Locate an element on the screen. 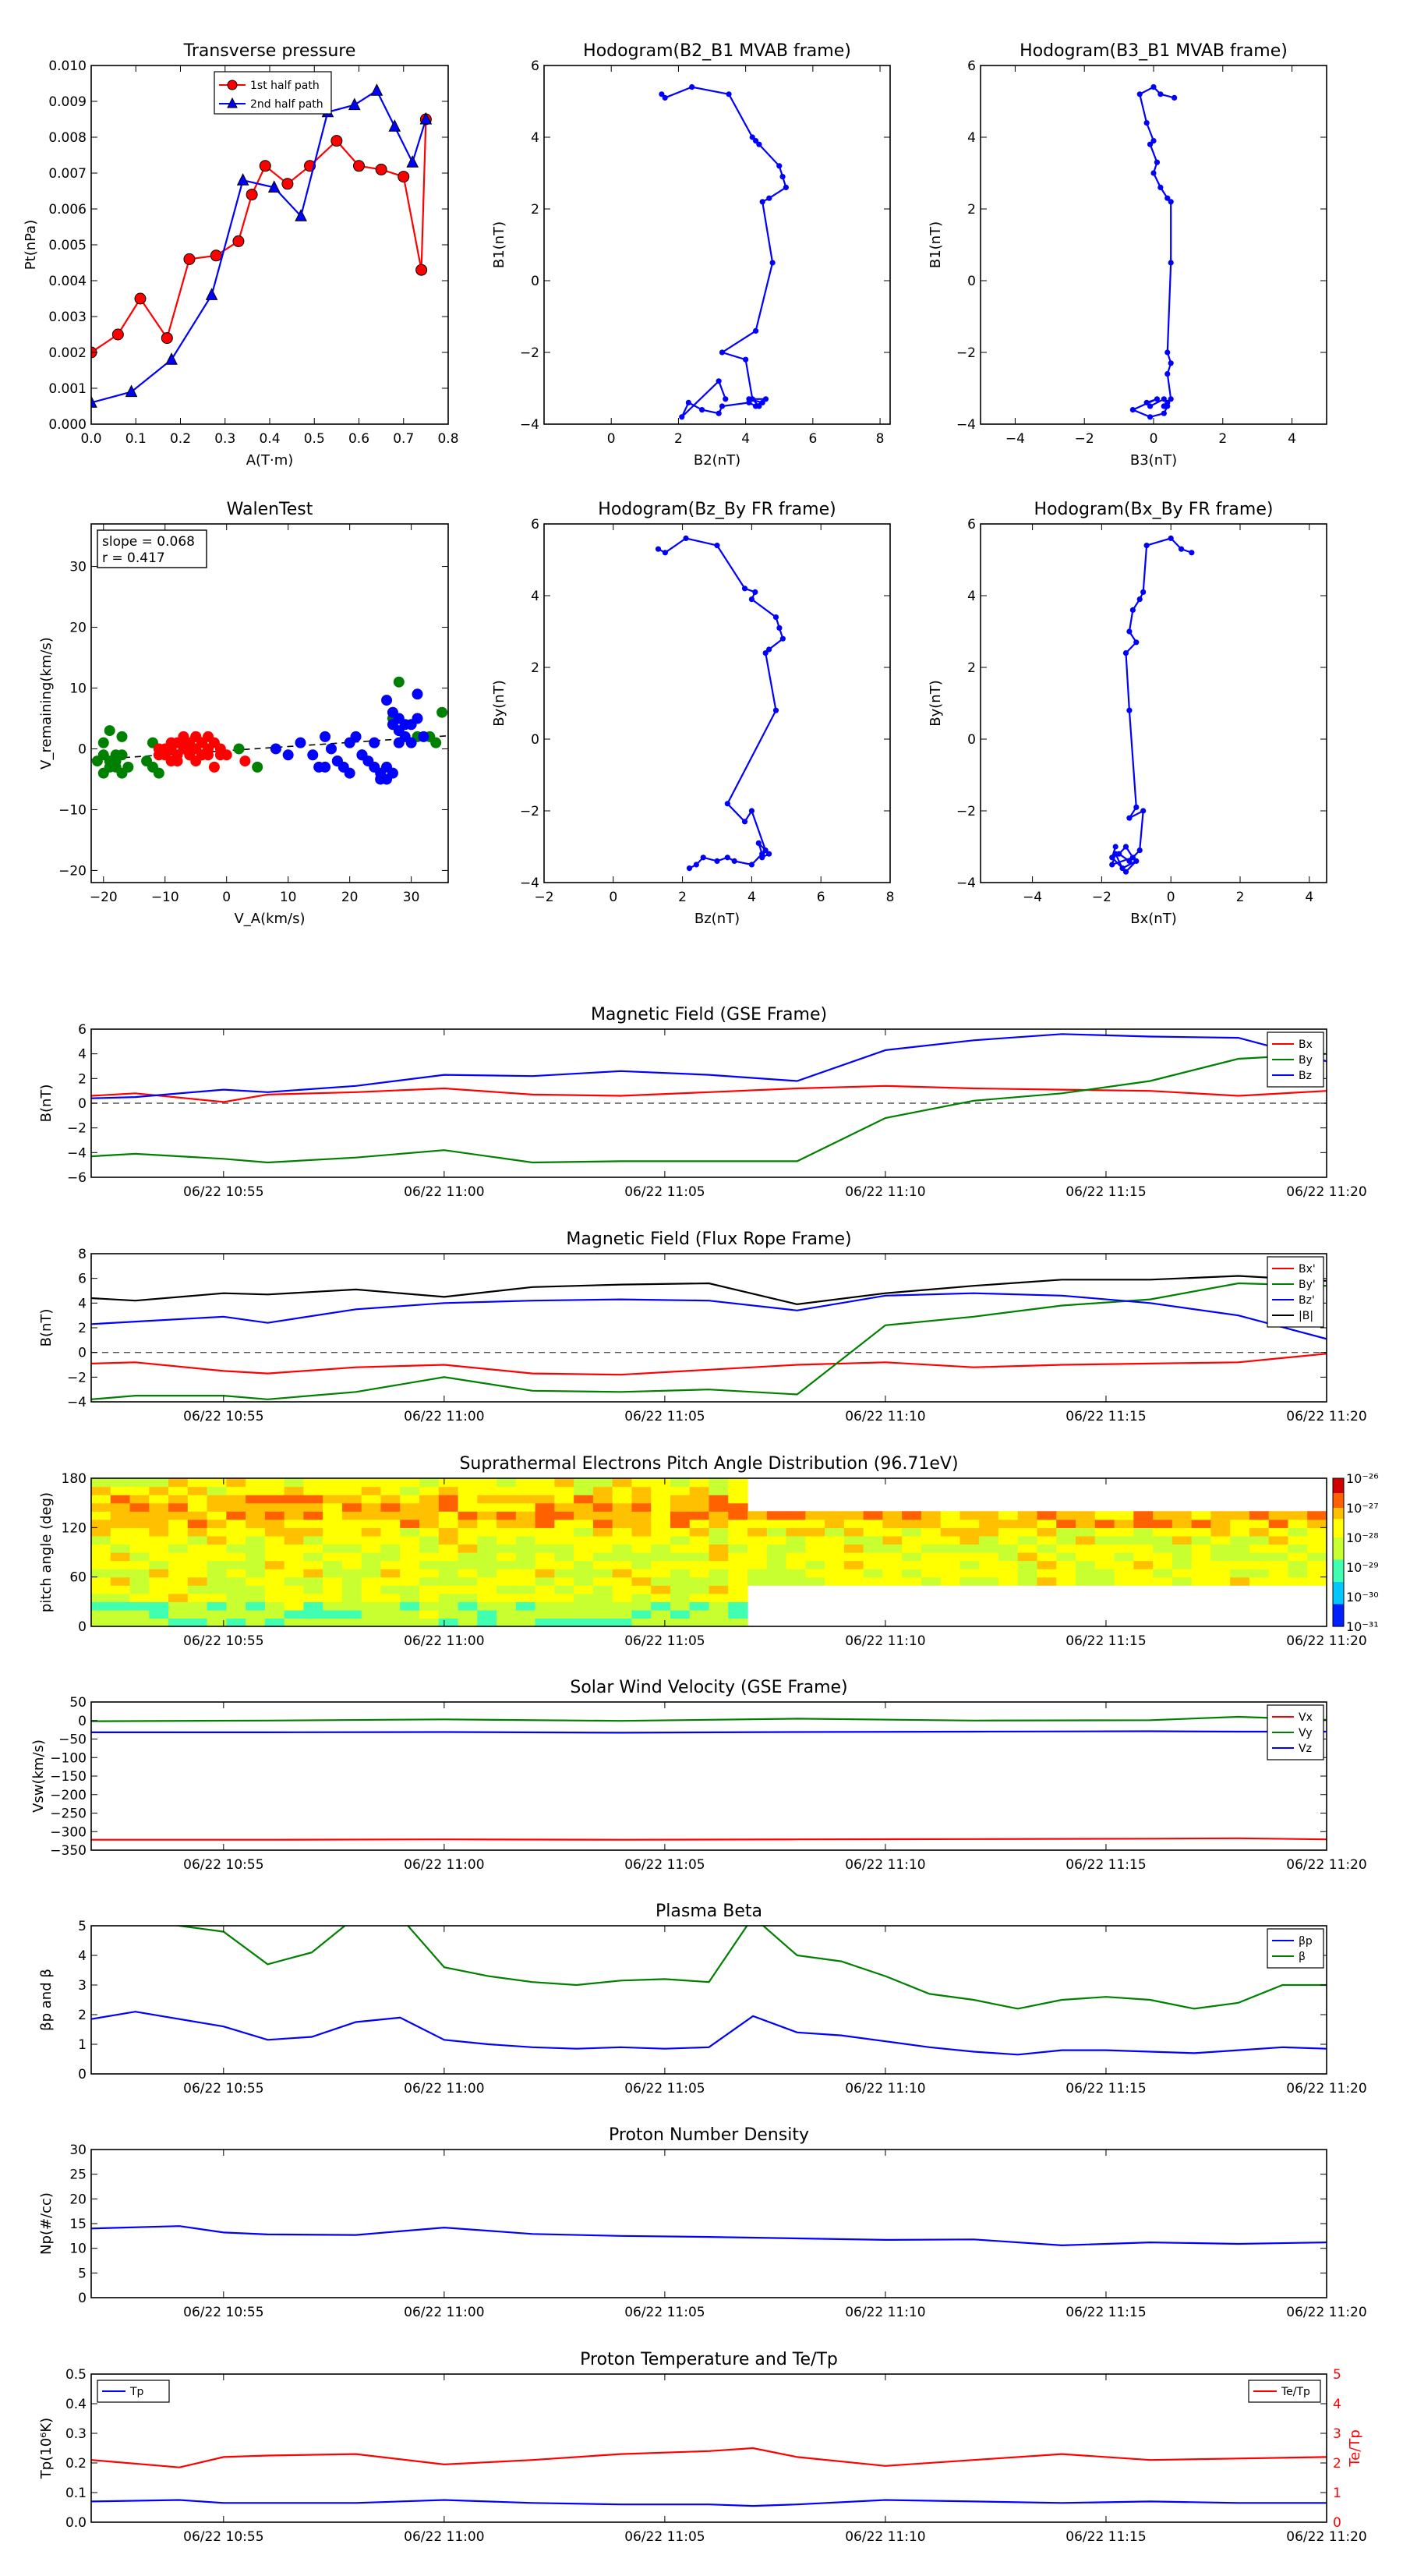 The width and height of the screenshot is (1403, 2576). y-tick-label: 2 is located at coordinates (972, 668).